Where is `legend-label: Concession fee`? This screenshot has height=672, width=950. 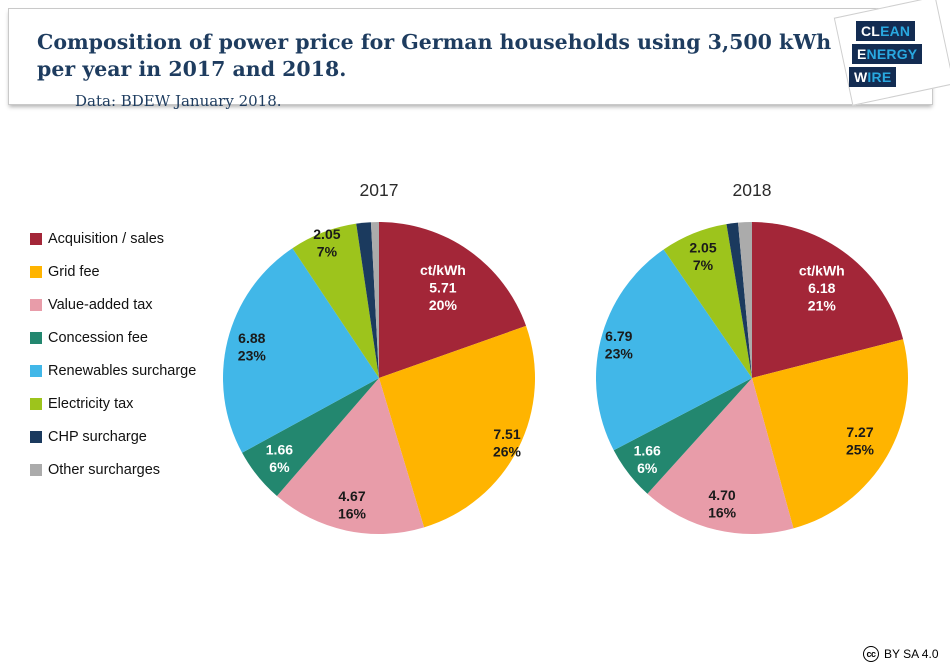 legend-label: Concession fee is located at coordinates (98, 338).